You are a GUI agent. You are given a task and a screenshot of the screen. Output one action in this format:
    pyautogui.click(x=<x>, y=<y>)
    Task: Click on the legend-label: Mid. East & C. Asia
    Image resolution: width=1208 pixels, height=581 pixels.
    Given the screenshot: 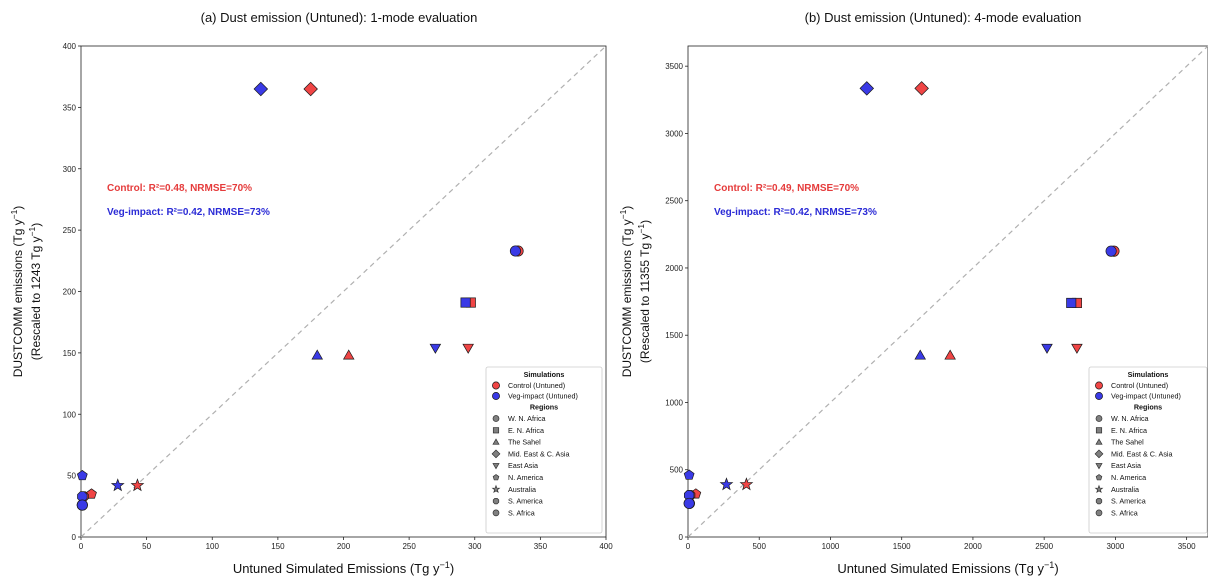 What is the action you would take?
    pyautogui.click(x=539, y=453)
    